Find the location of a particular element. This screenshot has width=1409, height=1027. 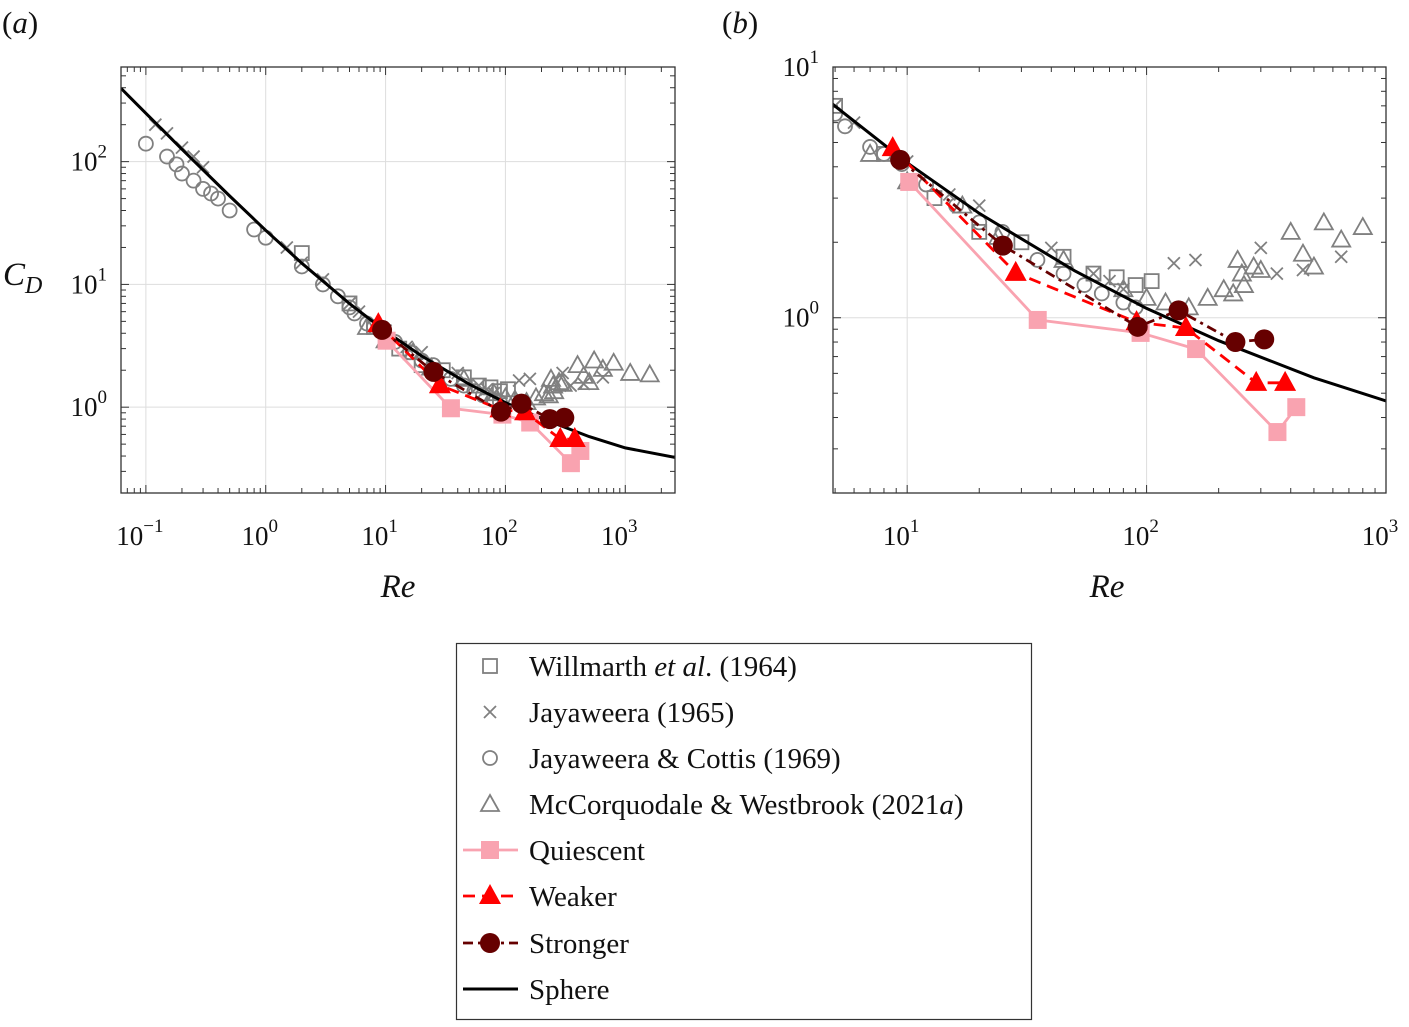

x-tick-label: 10⁻¹ is located at coordinates (139, 533).